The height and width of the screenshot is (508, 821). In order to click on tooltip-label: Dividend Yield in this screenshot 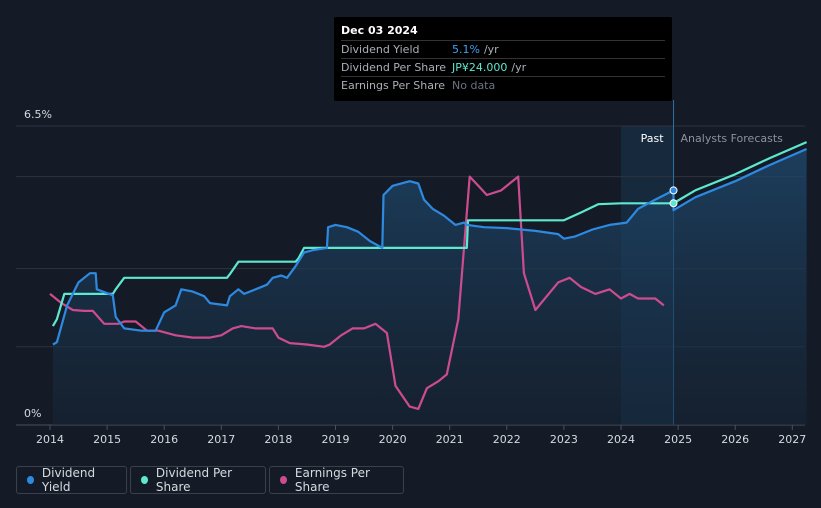, I will do `click(380, 49)`.